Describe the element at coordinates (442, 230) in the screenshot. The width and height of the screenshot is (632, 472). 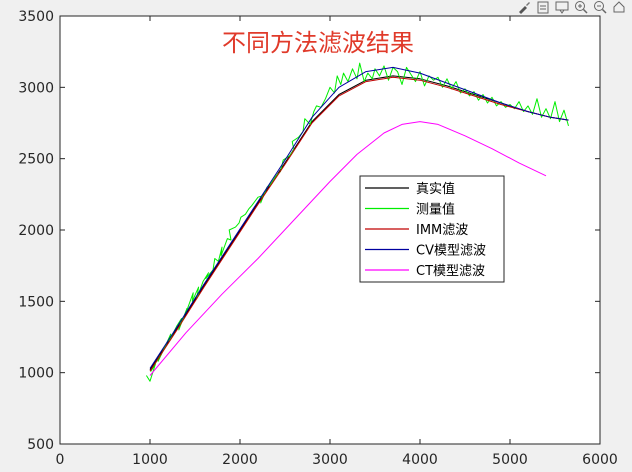
I see `legend-label: IMM滤波` at that location.